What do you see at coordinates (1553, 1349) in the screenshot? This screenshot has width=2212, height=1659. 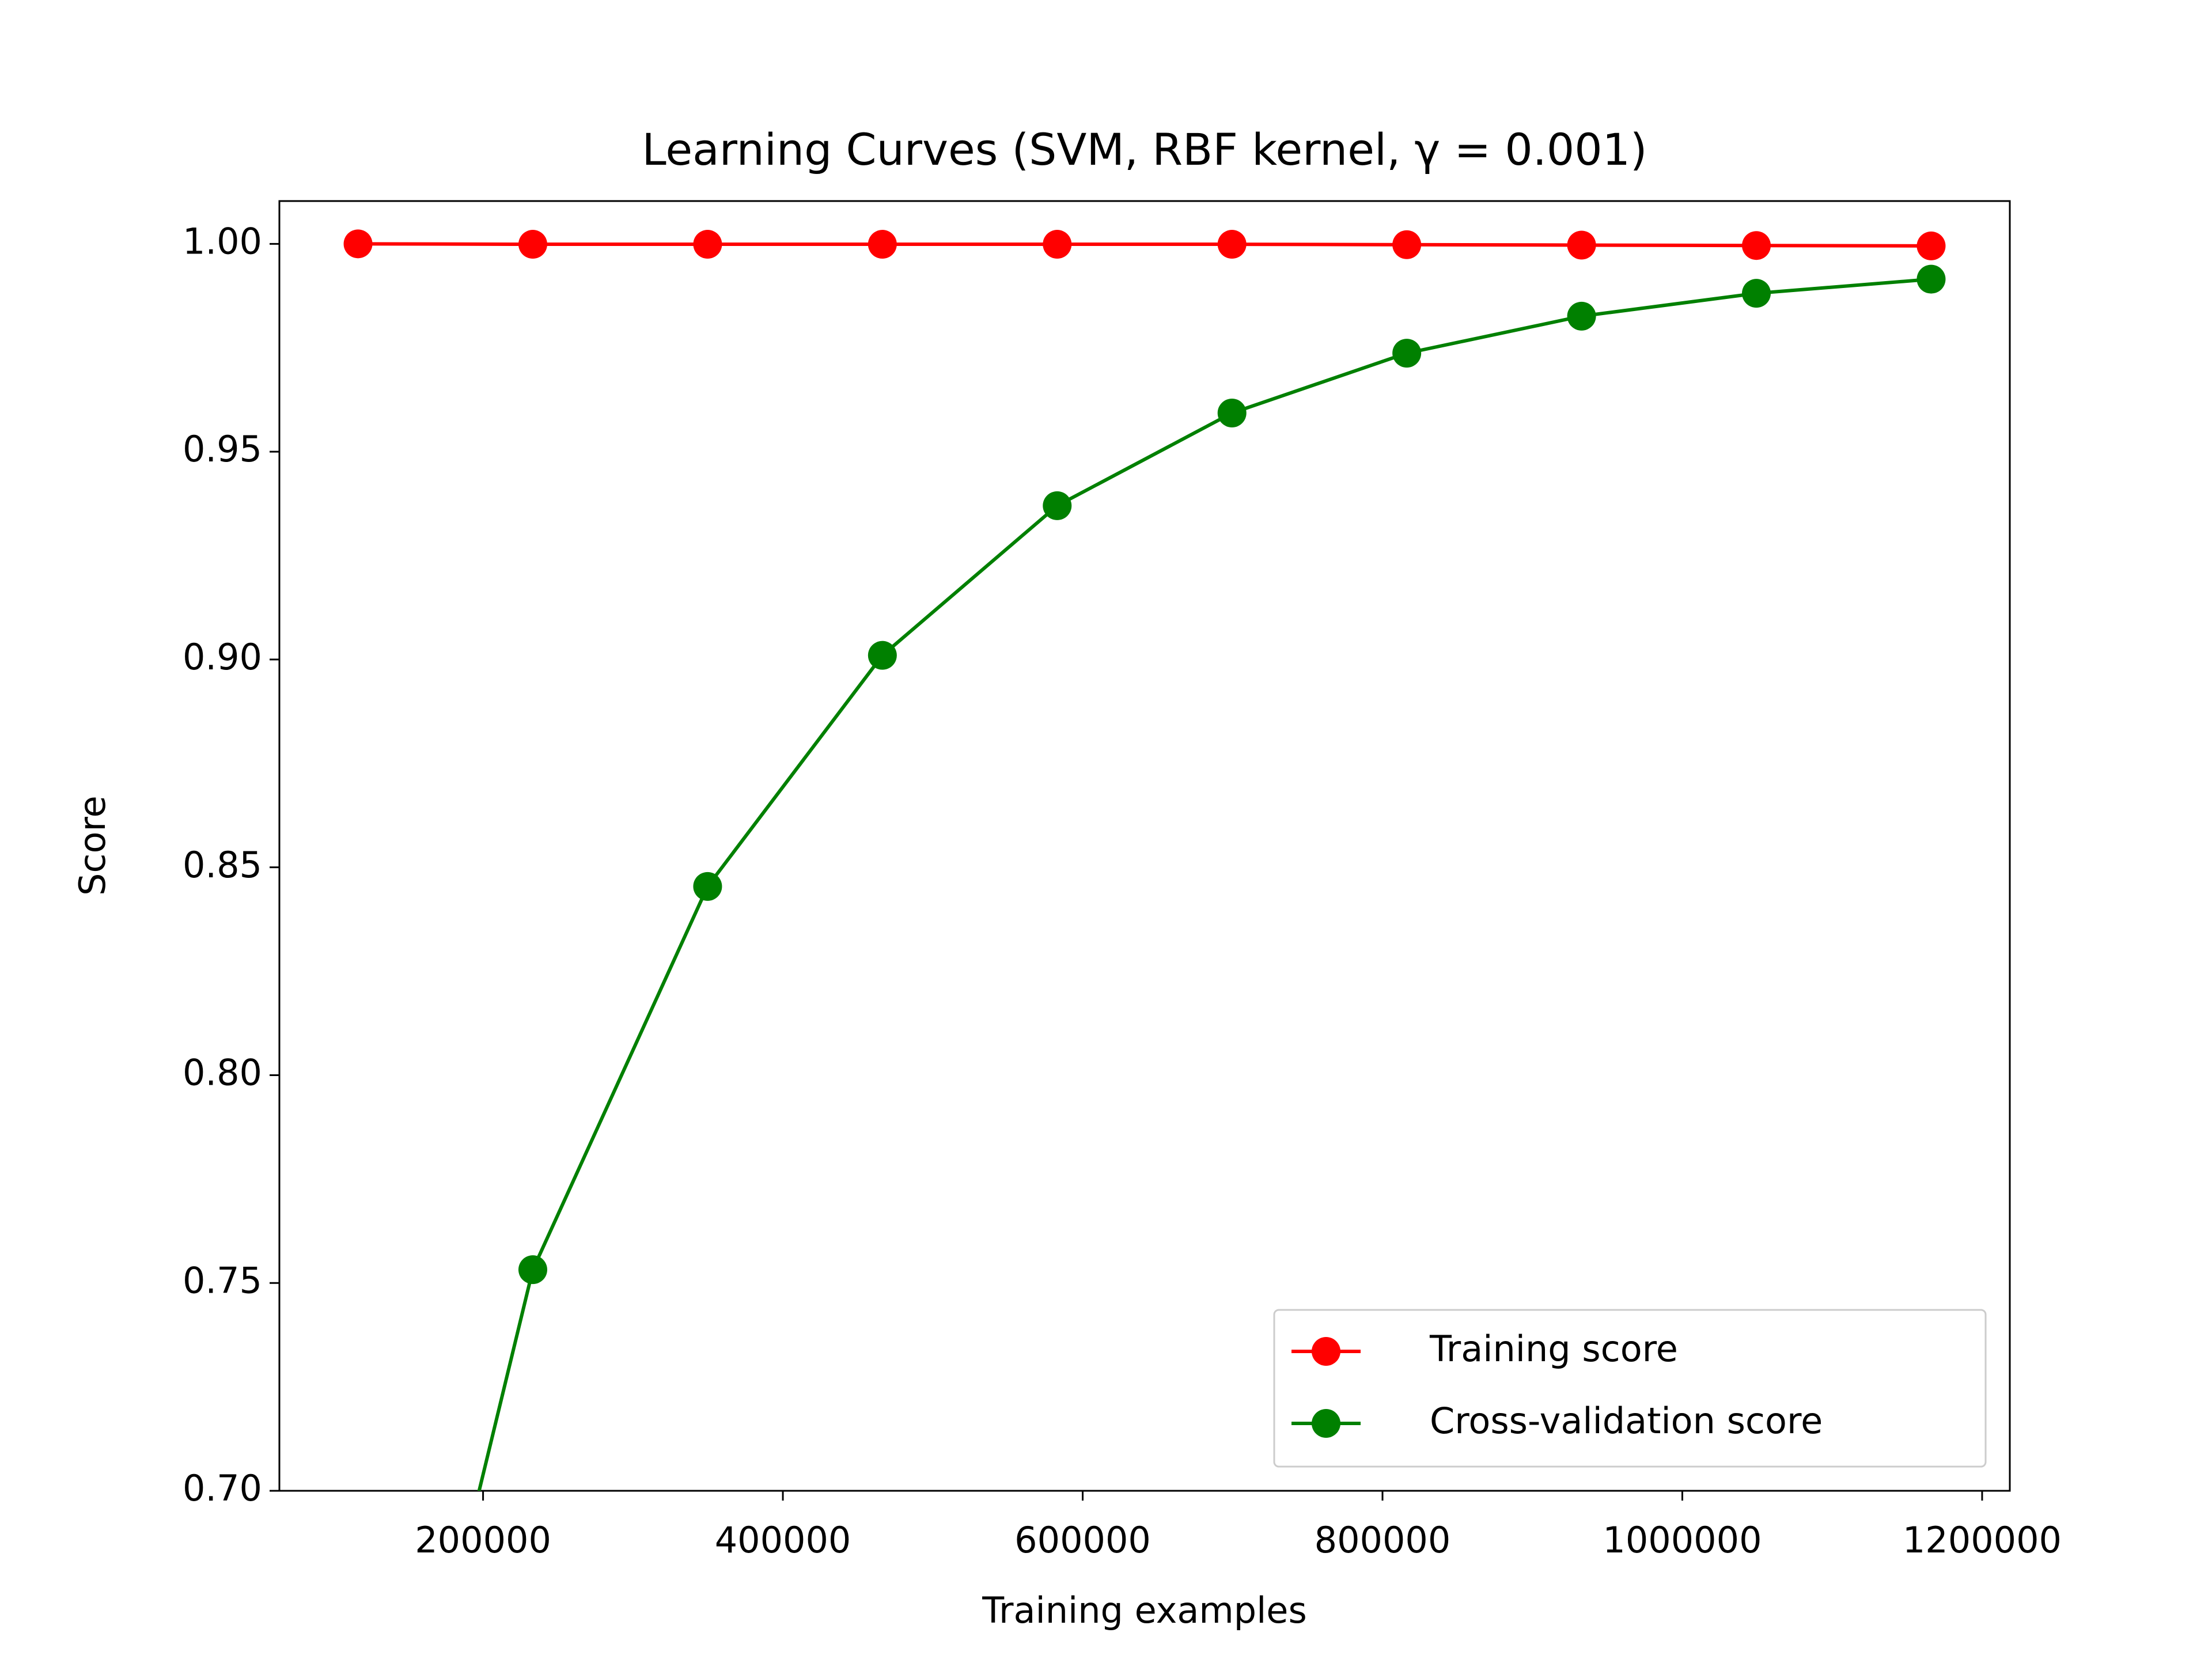 I see `legend-label: Training score` at bounding box center [1553, 1349].